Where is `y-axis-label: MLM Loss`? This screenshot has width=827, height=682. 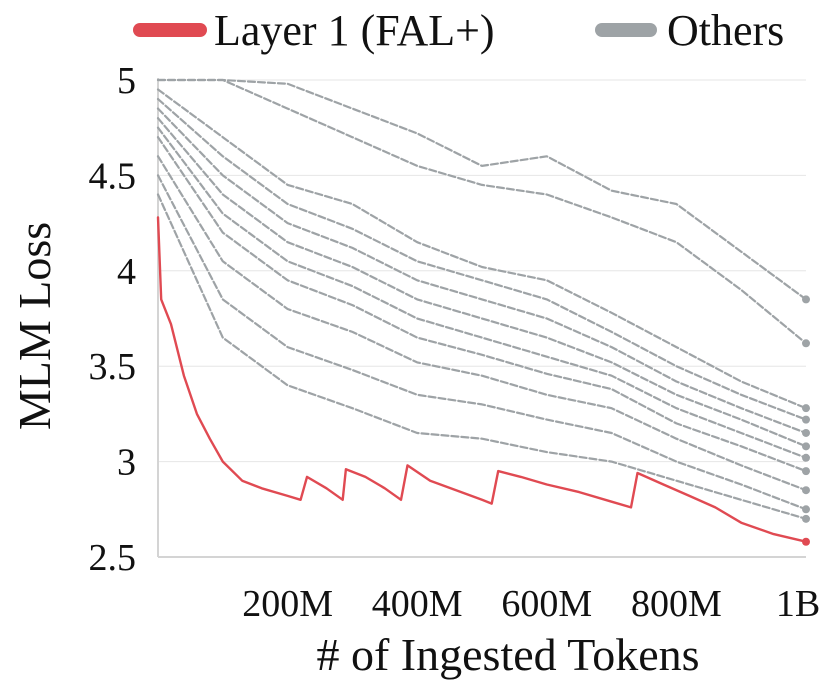 y-axis-label: MLM Loss is located at coordinates (34, 326).